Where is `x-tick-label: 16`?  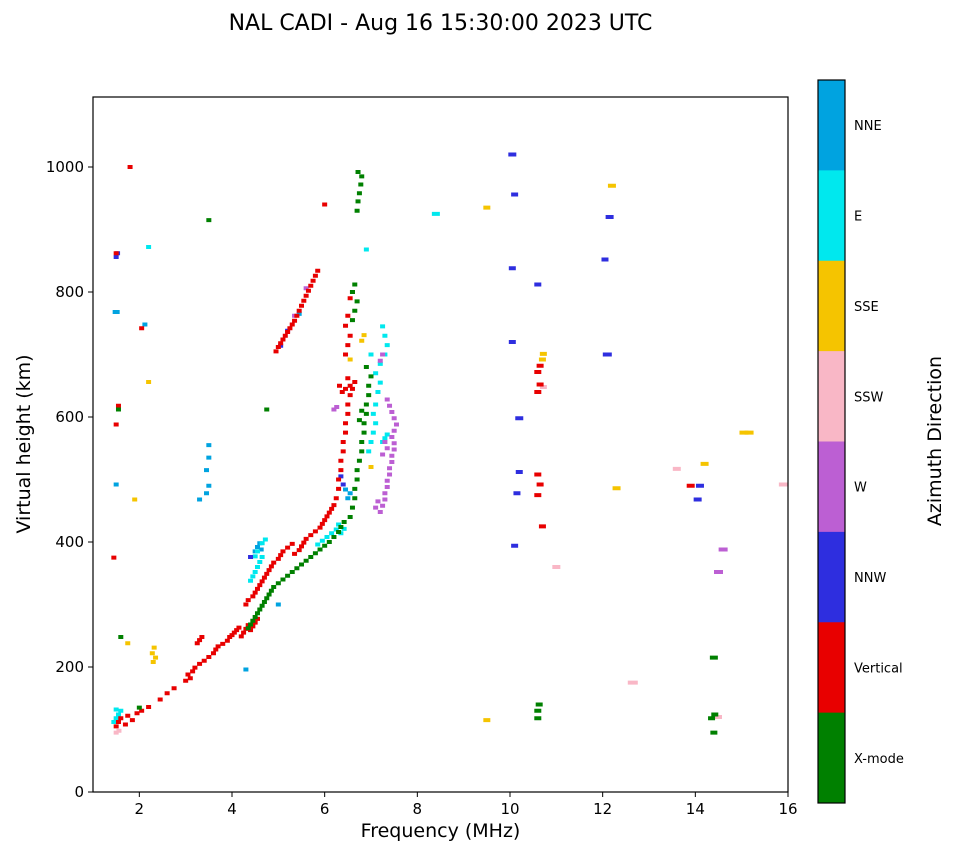 x-tick-label: 16 is located at coordinates (787, 809).